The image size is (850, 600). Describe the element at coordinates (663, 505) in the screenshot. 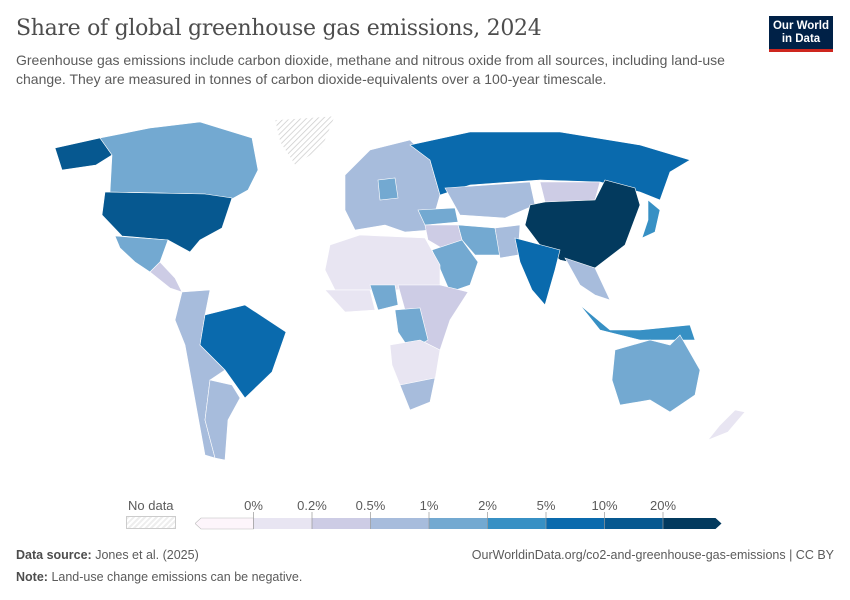

I see `legend-tick-label: 20%` at that location.